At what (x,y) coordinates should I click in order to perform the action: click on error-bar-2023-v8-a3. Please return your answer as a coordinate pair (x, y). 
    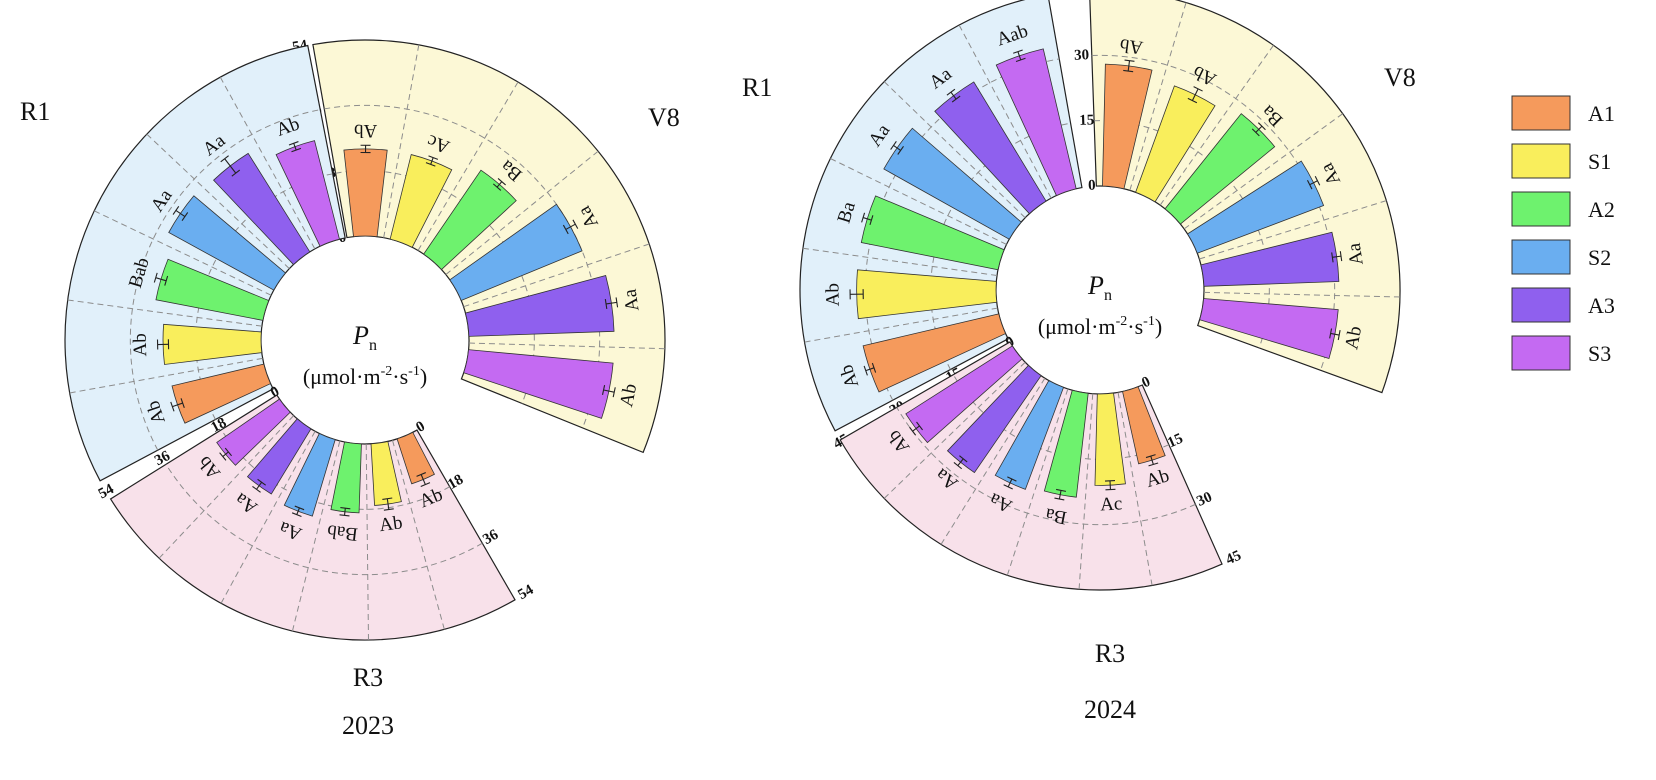
    Looking at the image, I should click on (611, 303).